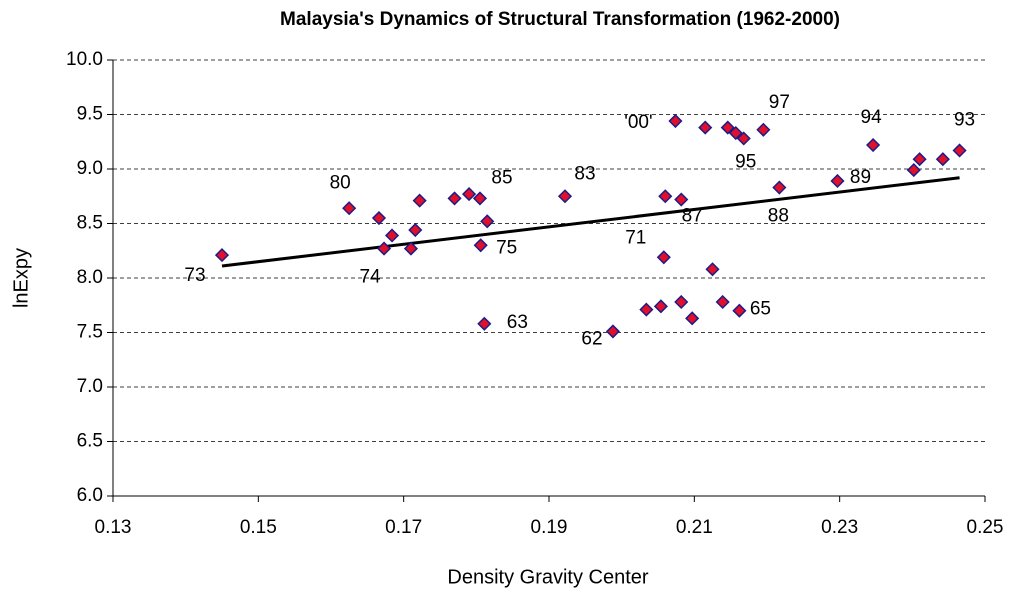 The width and height of the screenshot is (1009, 594). Describe the element at coordinates (692, 216) in the screenshot. I see `point-label: 87` at that location.